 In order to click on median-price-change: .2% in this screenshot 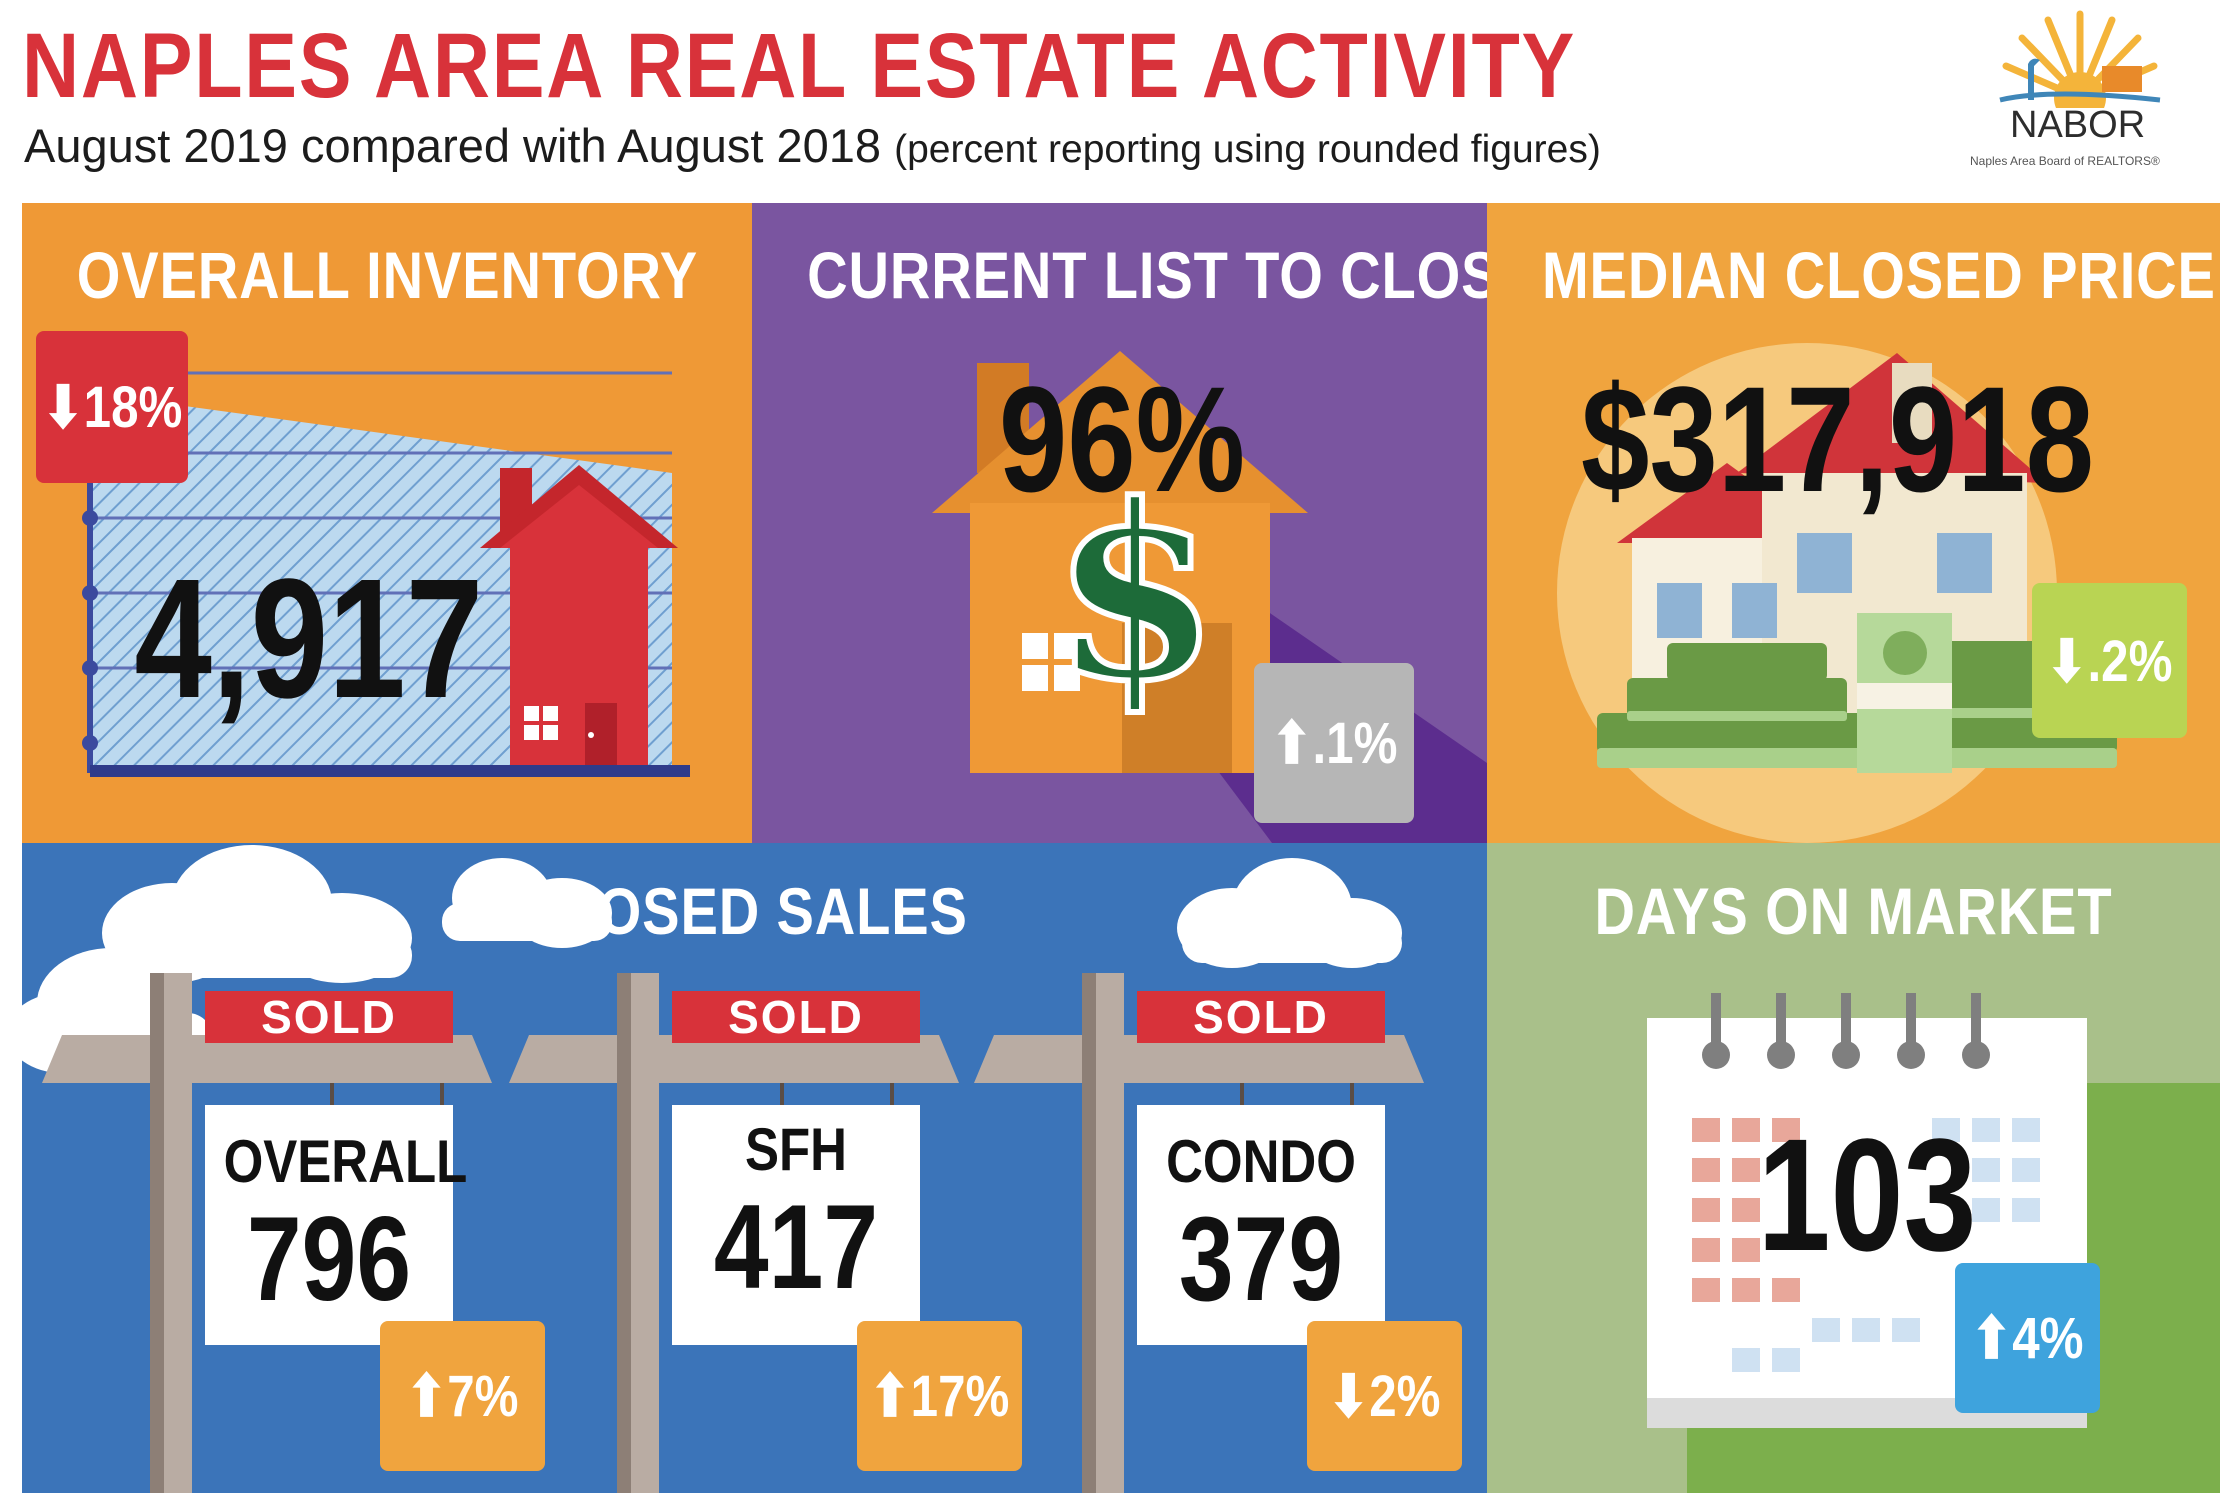, I will do `click(2130, 661)`.